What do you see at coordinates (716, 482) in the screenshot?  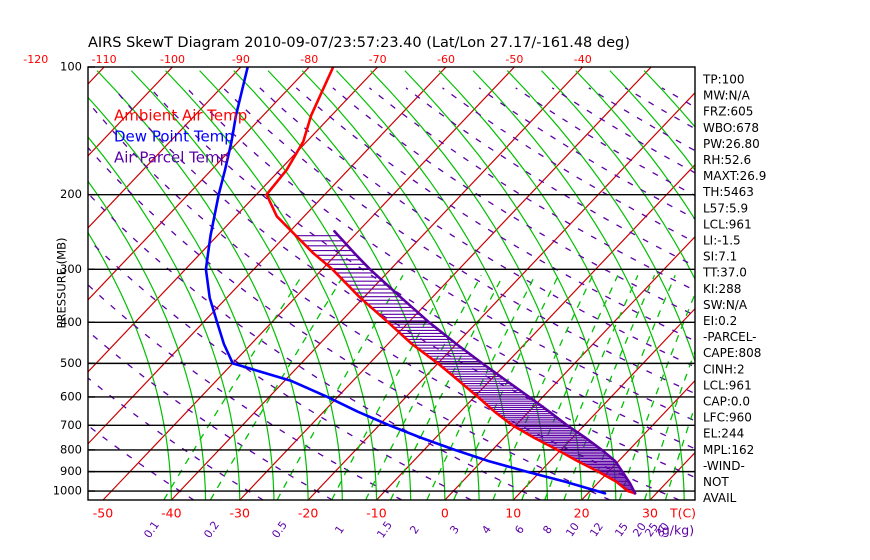 I see `parameter-not: NOT` at bounding box center [716, 482].